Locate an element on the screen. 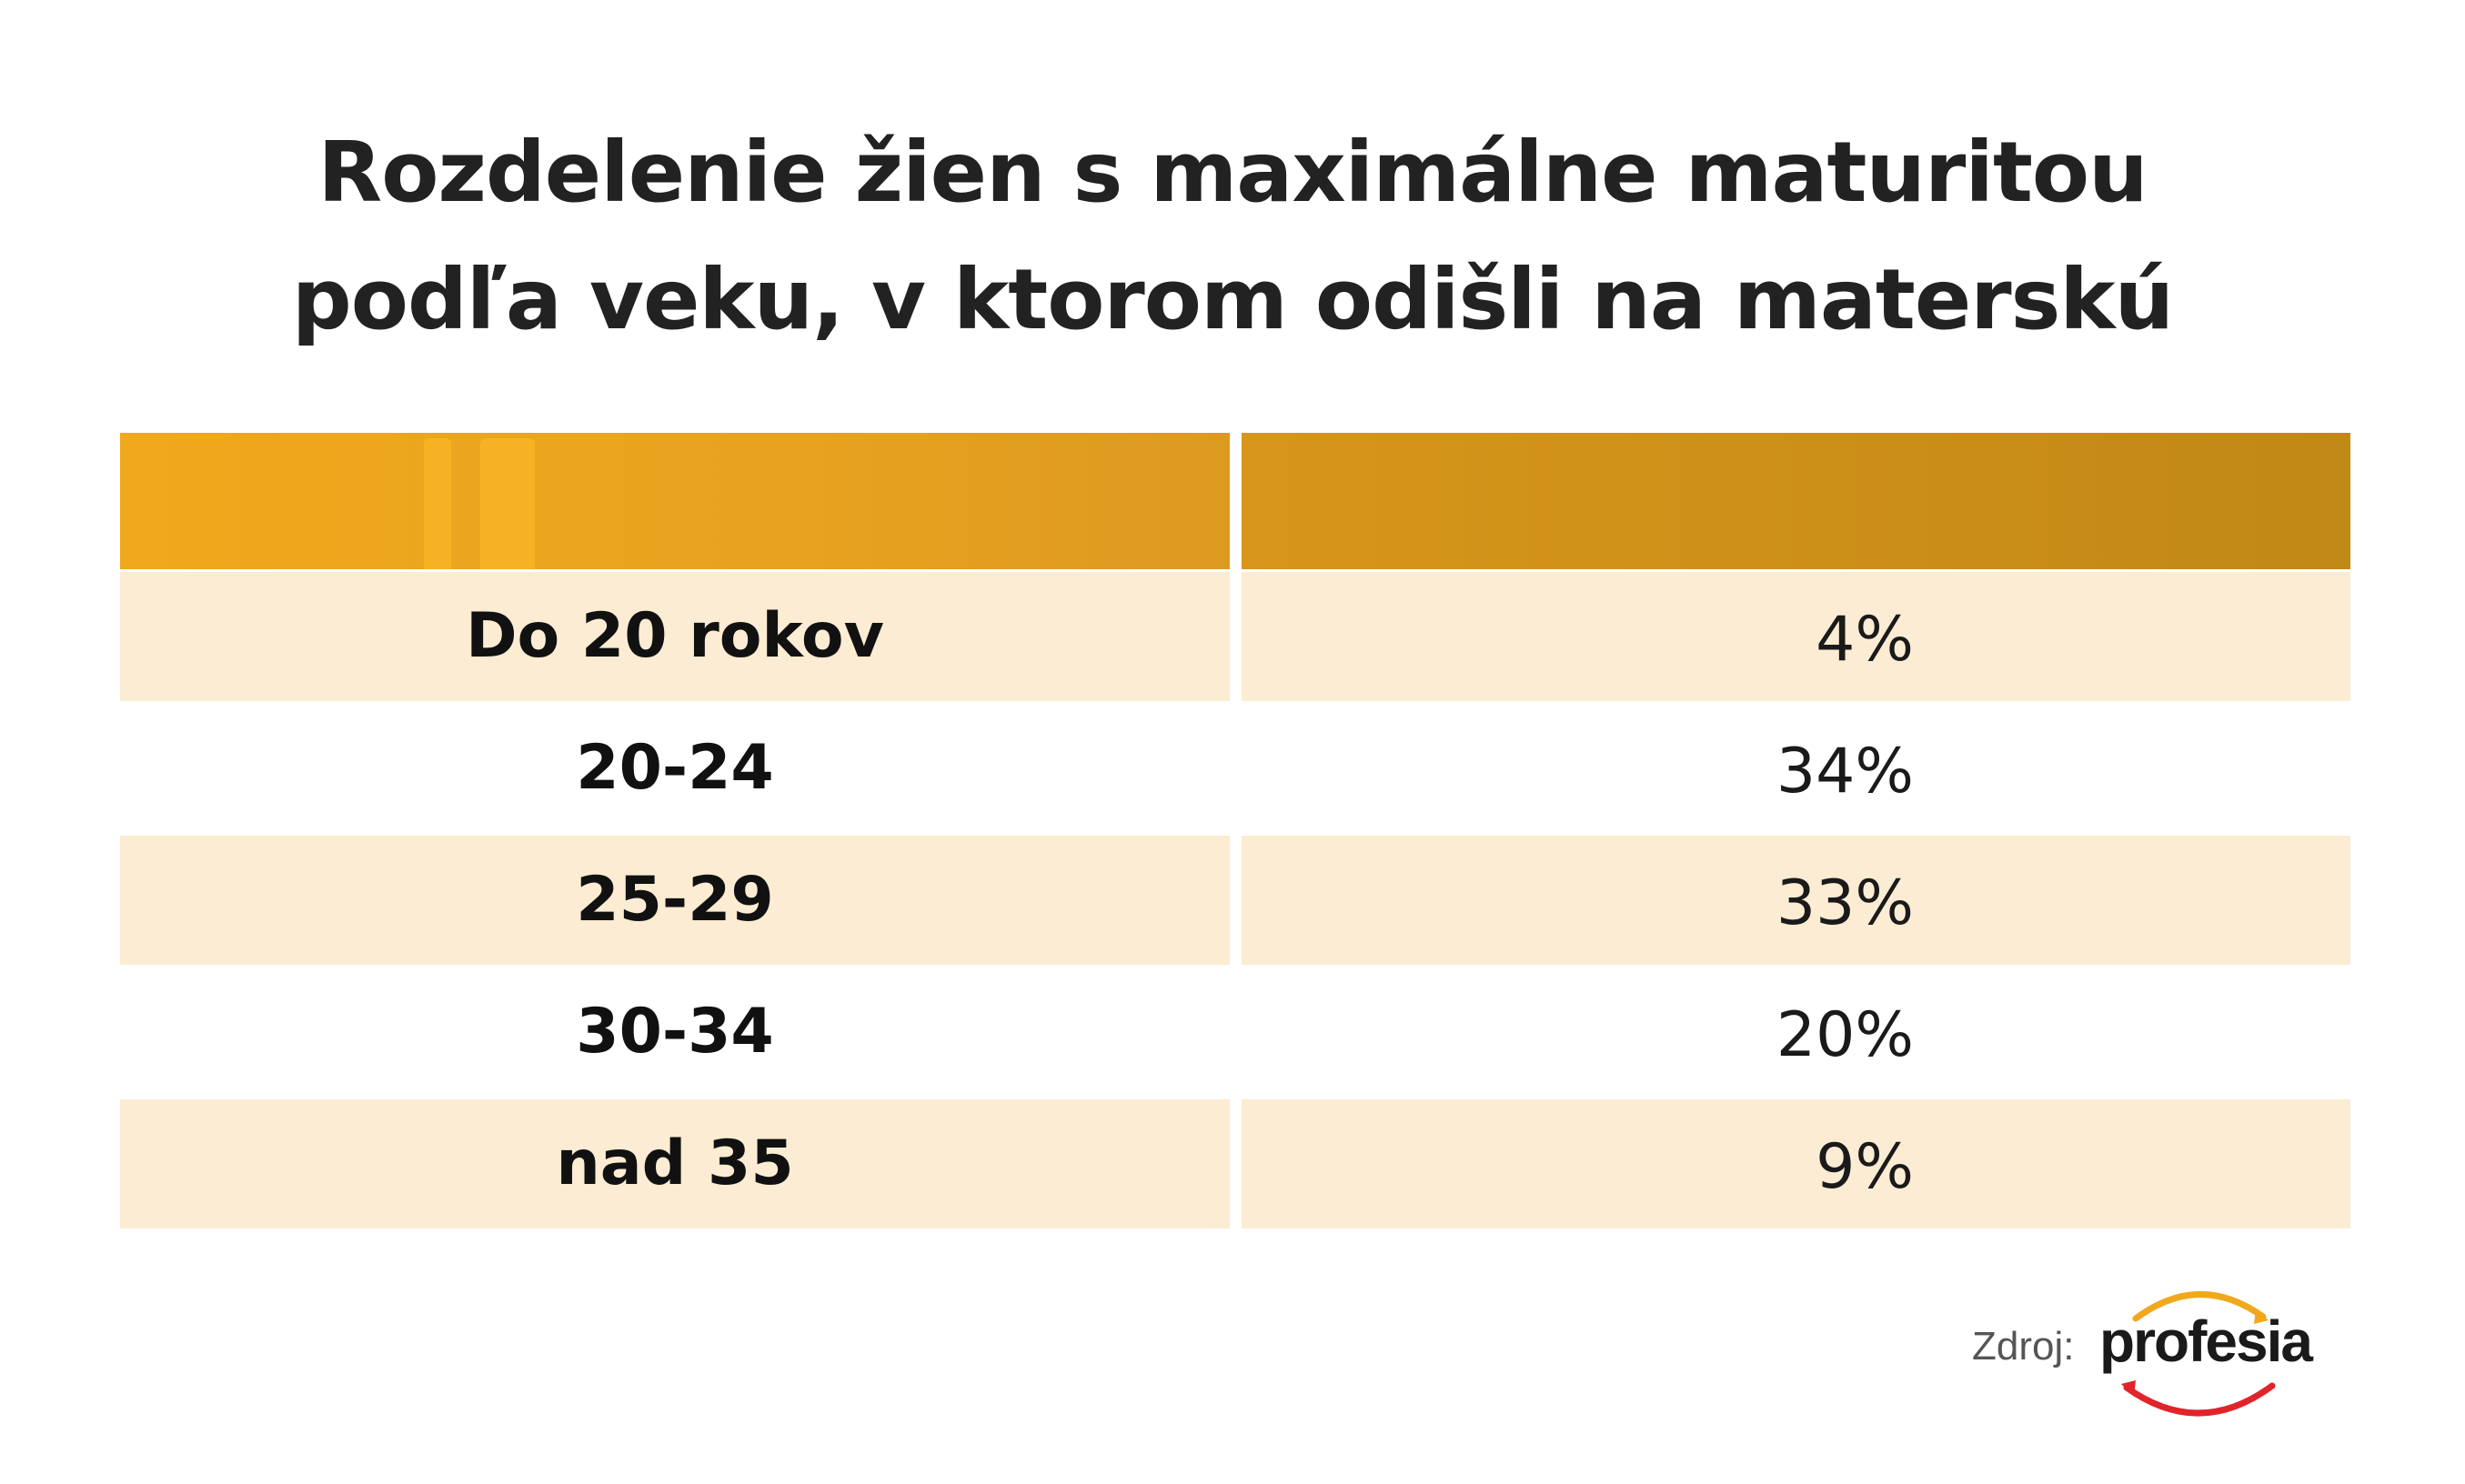 The image size is (2465, 1484). percentage-value: 33% is located at coordinates (1845, 903).